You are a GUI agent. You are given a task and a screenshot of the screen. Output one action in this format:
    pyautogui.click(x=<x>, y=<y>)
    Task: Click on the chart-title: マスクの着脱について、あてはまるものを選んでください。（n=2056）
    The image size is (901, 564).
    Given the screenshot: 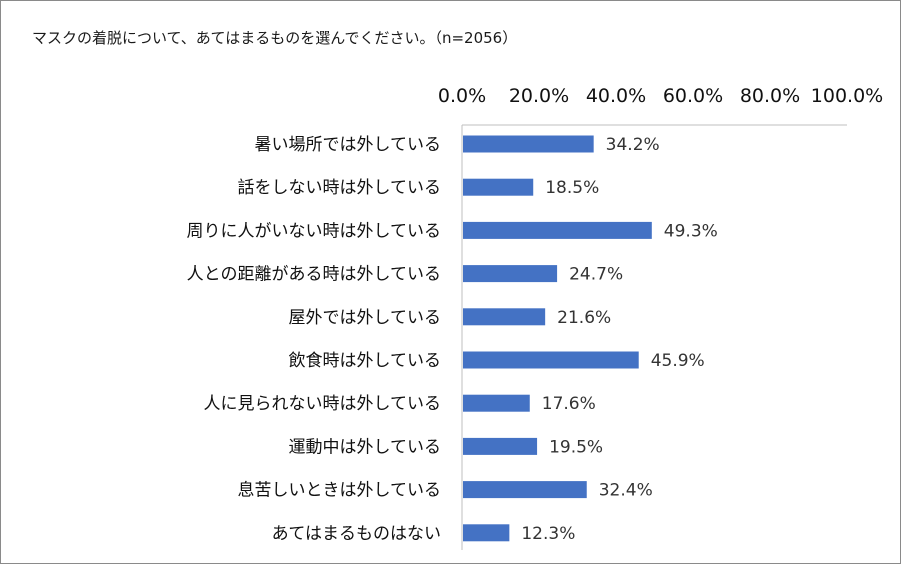 What is the action you would take?
    pyautogui.click(x=275, y=38)
    